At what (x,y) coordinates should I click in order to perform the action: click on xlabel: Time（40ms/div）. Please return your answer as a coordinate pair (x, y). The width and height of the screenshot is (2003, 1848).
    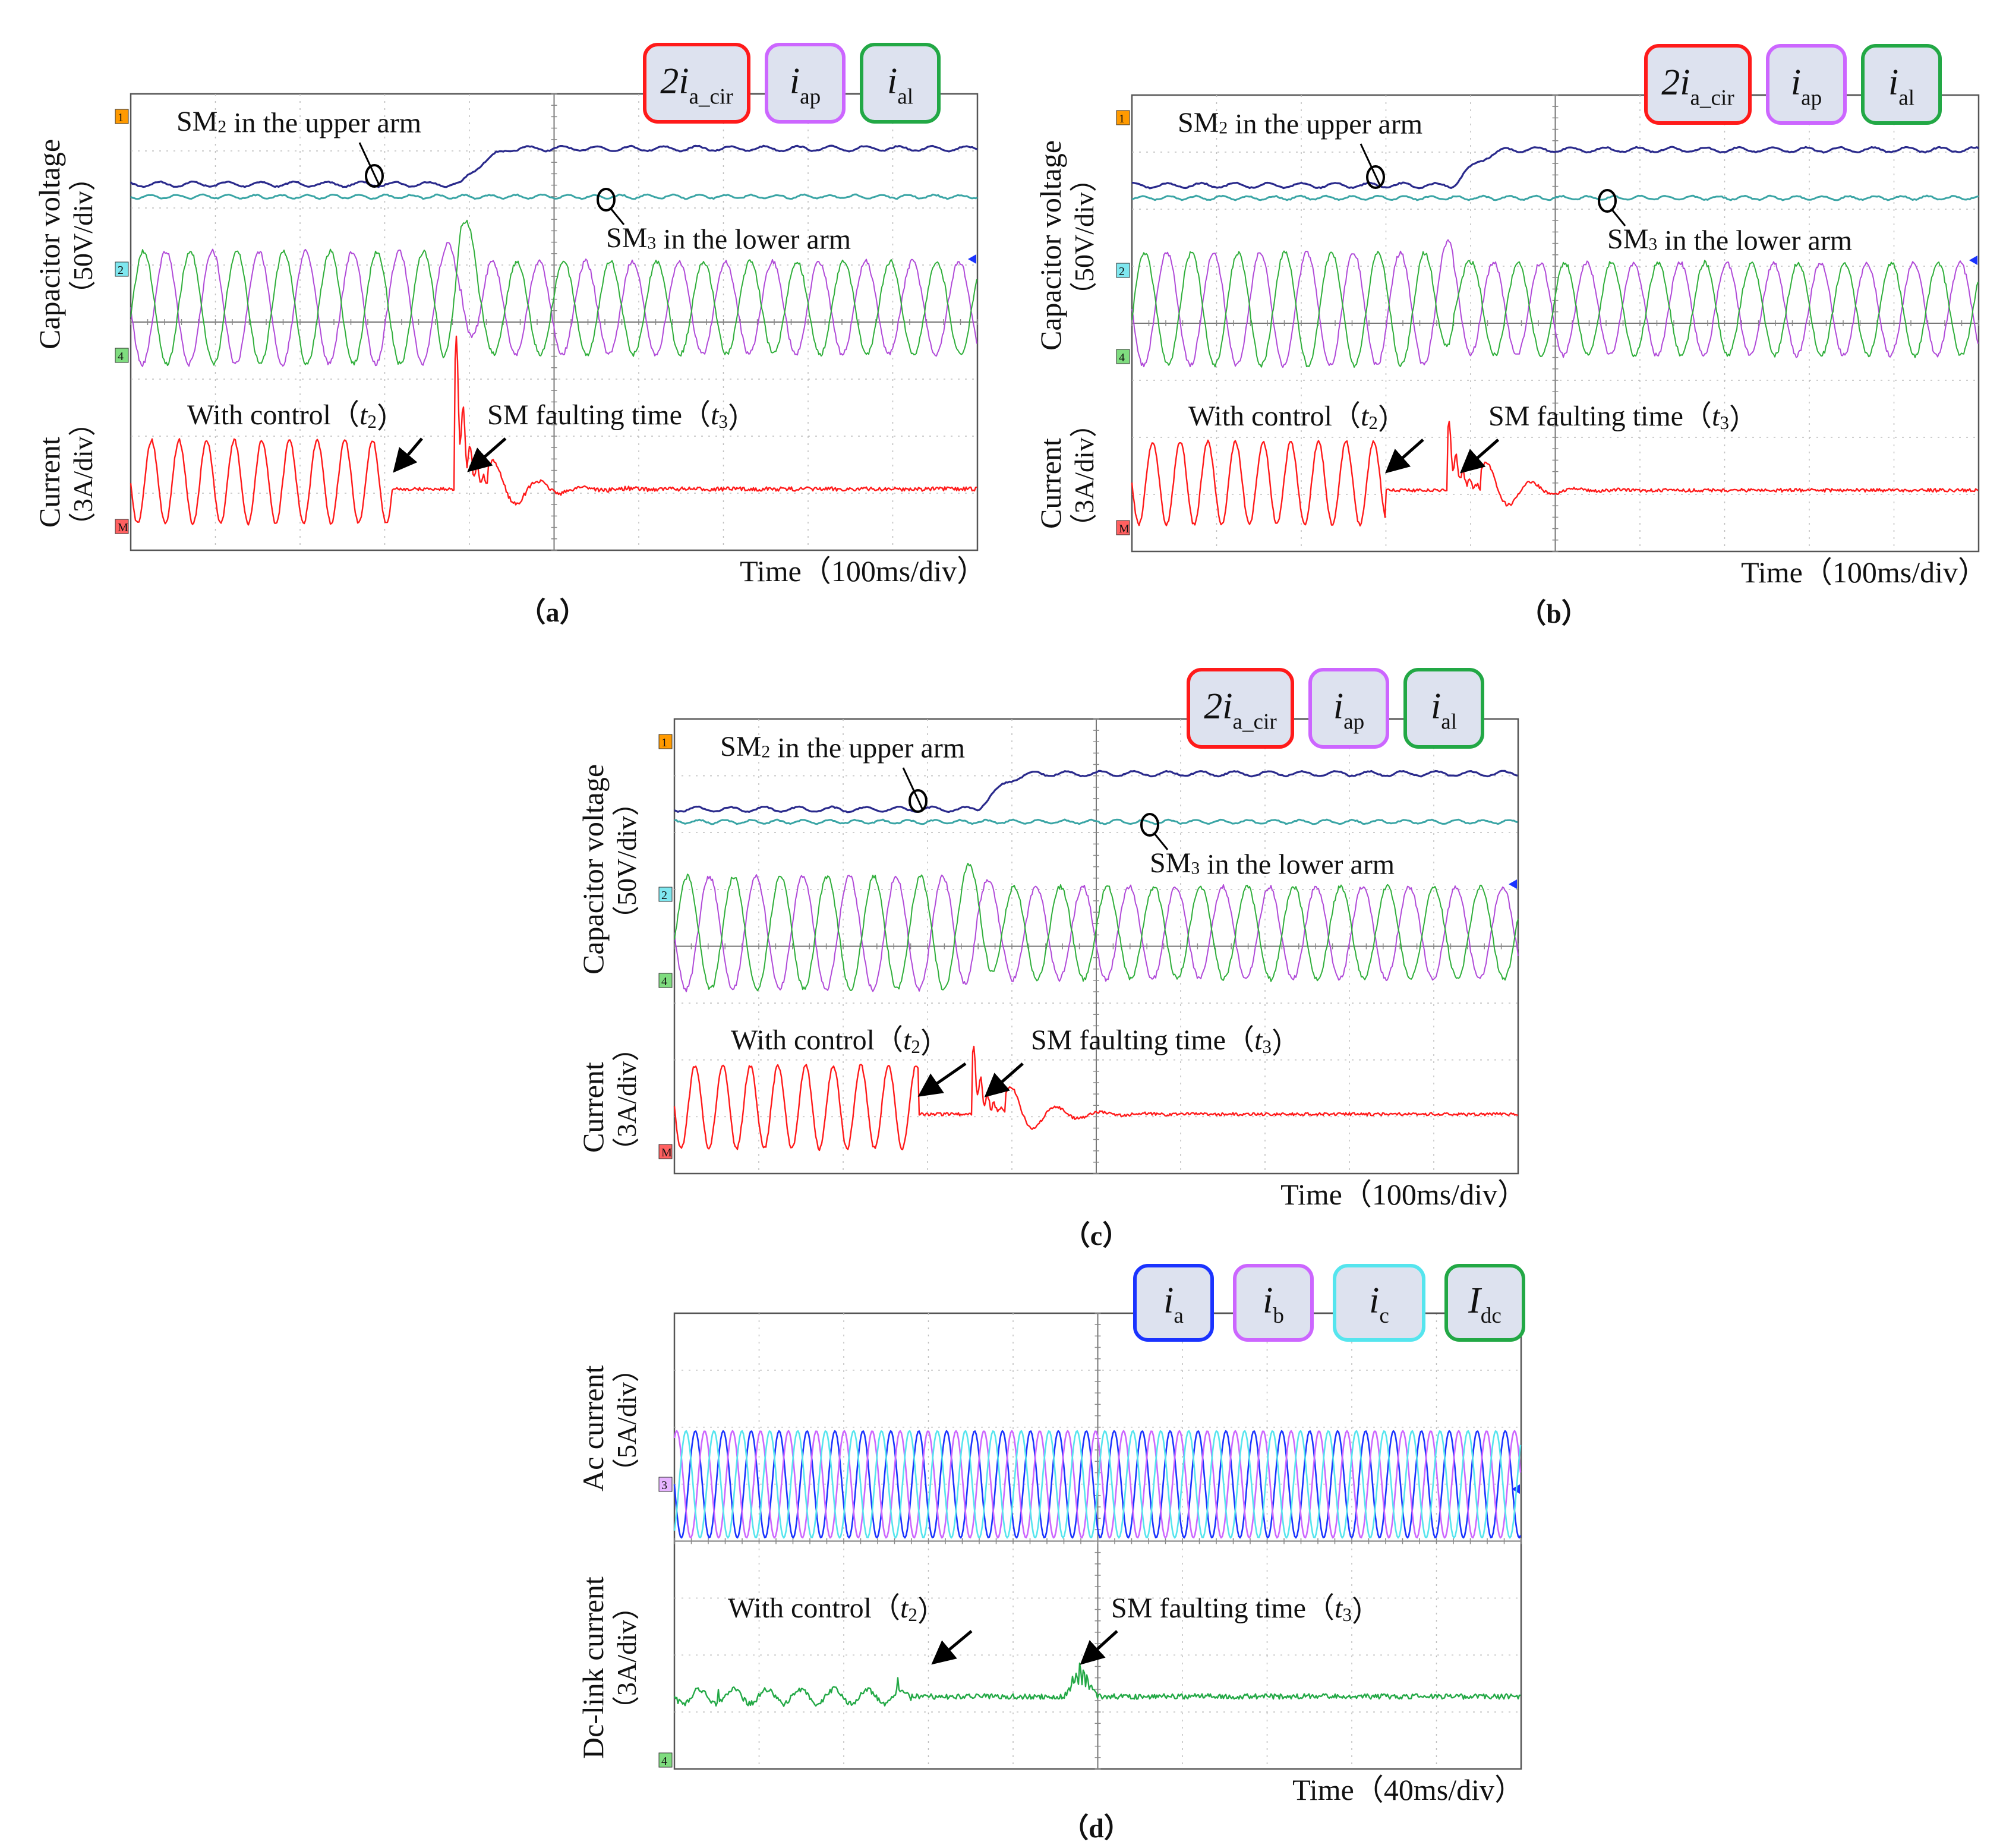
    Looking at the image, I should click on (1408, 1789).